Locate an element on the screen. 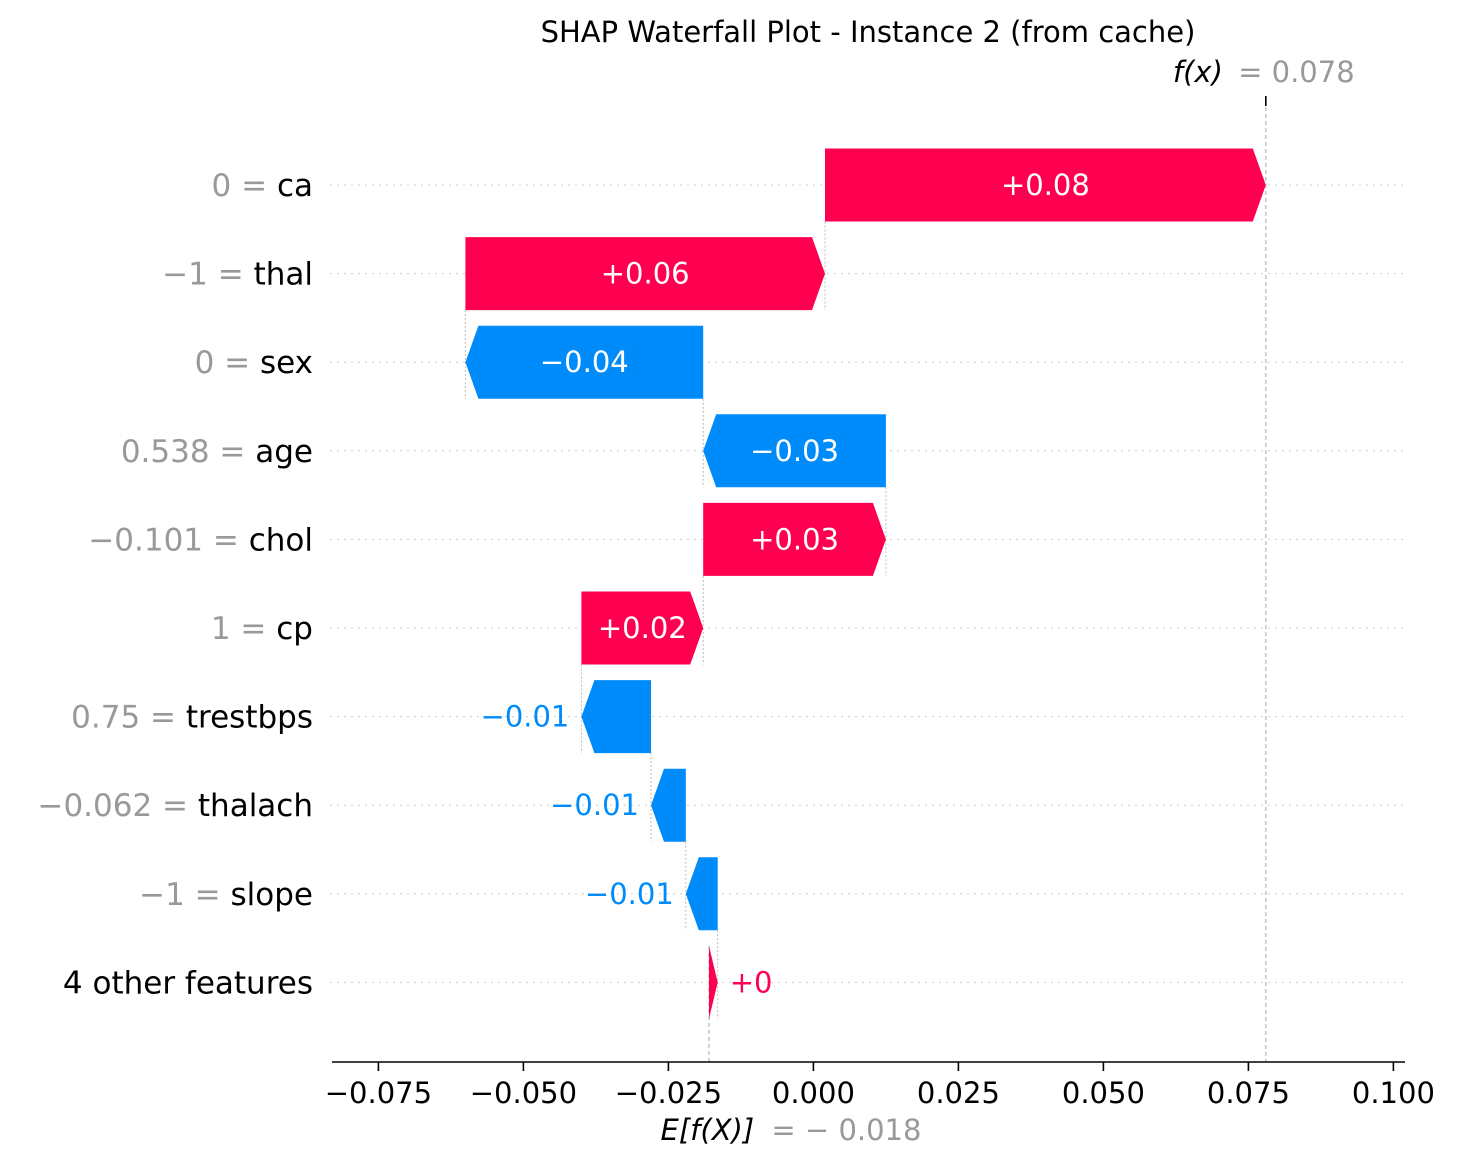  output-value-label: f(x) = 0.078 is located at coordinates (1264, 80).